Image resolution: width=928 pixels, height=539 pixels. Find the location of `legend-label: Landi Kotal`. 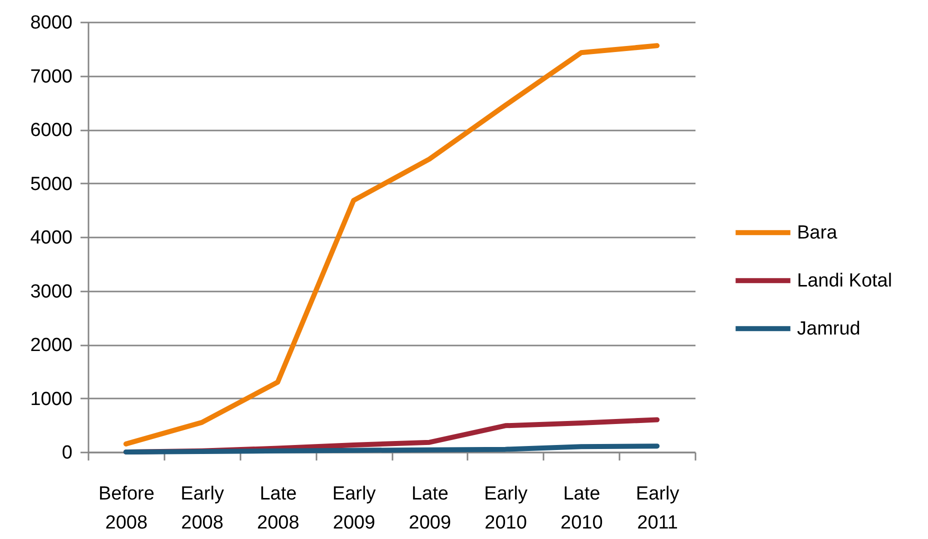

legend-label: Landi Kotal is located at coordinates (844, 281).